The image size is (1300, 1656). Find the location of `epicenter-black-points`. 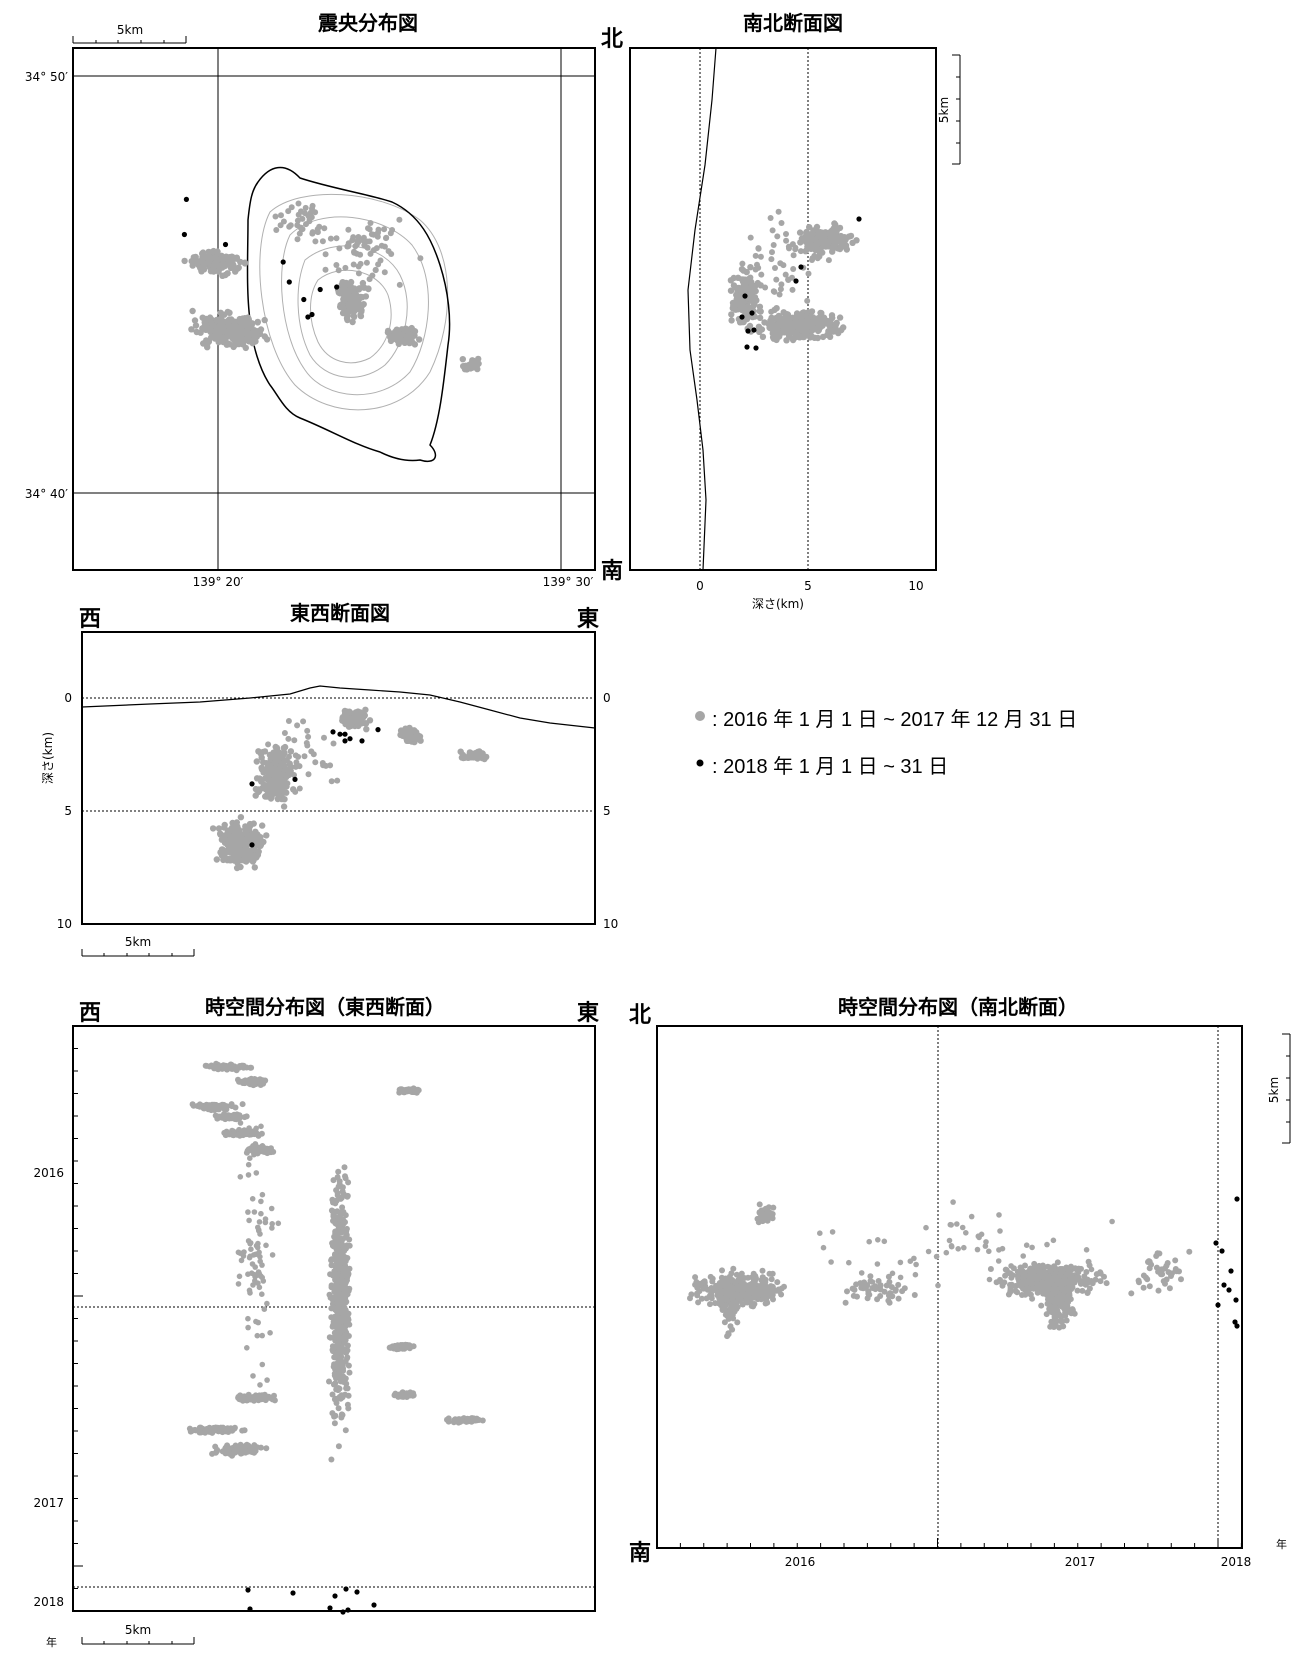

epicenter-black-points is located at coordinates (260, 258).